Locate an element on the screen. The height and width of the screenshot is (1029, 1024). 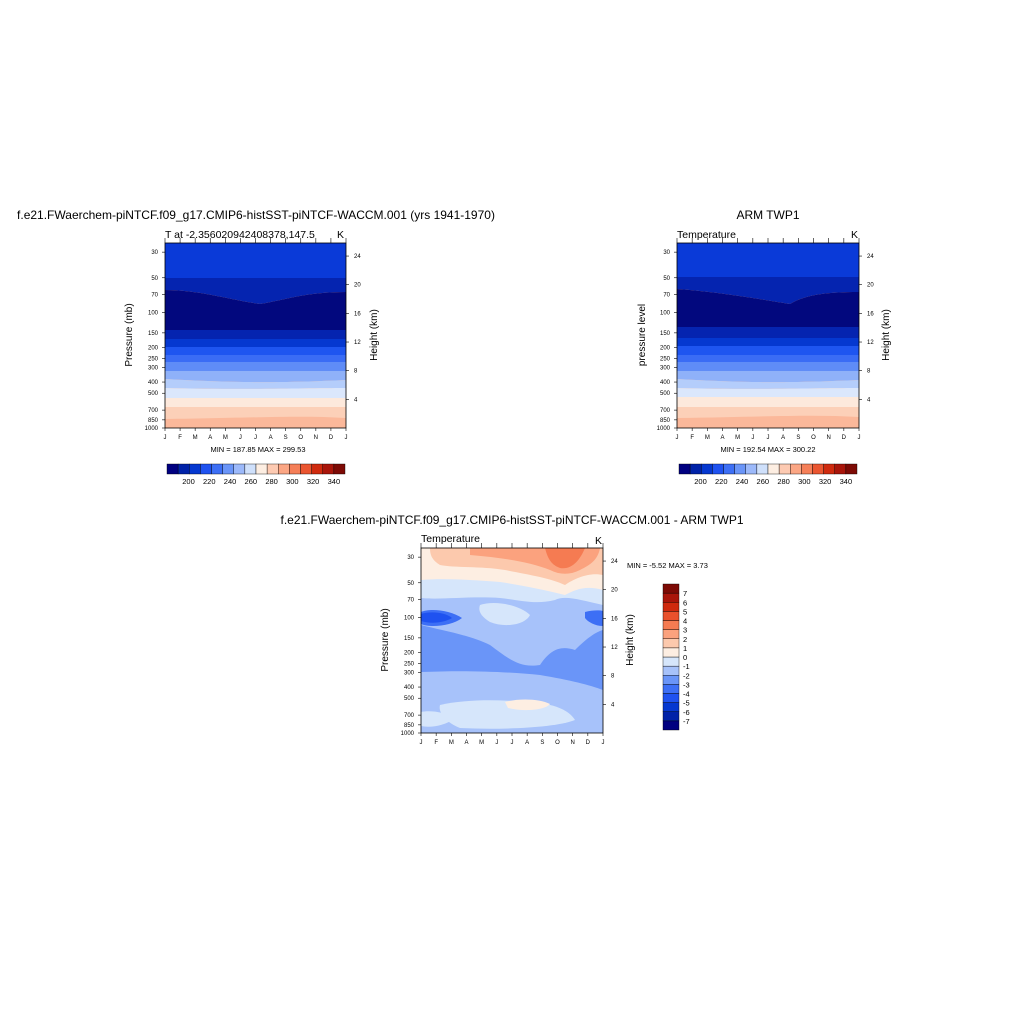
panel-model-units: K is located at coordinates (340, 235).